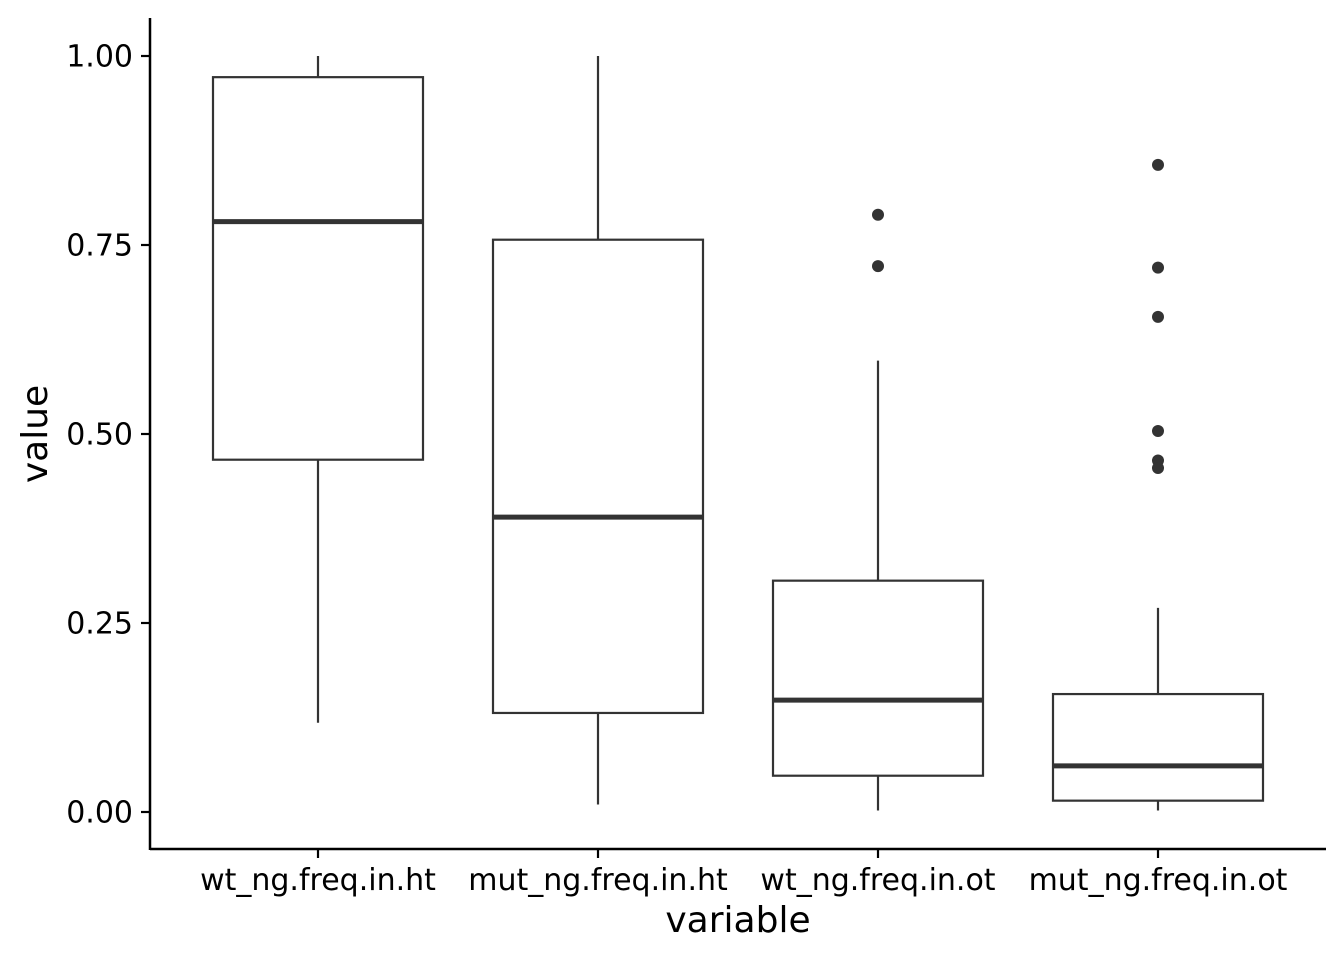 The image size is (1344, 964). What do you see at coordinates (598, 880) in the screenshot?
I see `x-tick-label: mut_ng.freq.in.ht` at bounding box center [598, 880].